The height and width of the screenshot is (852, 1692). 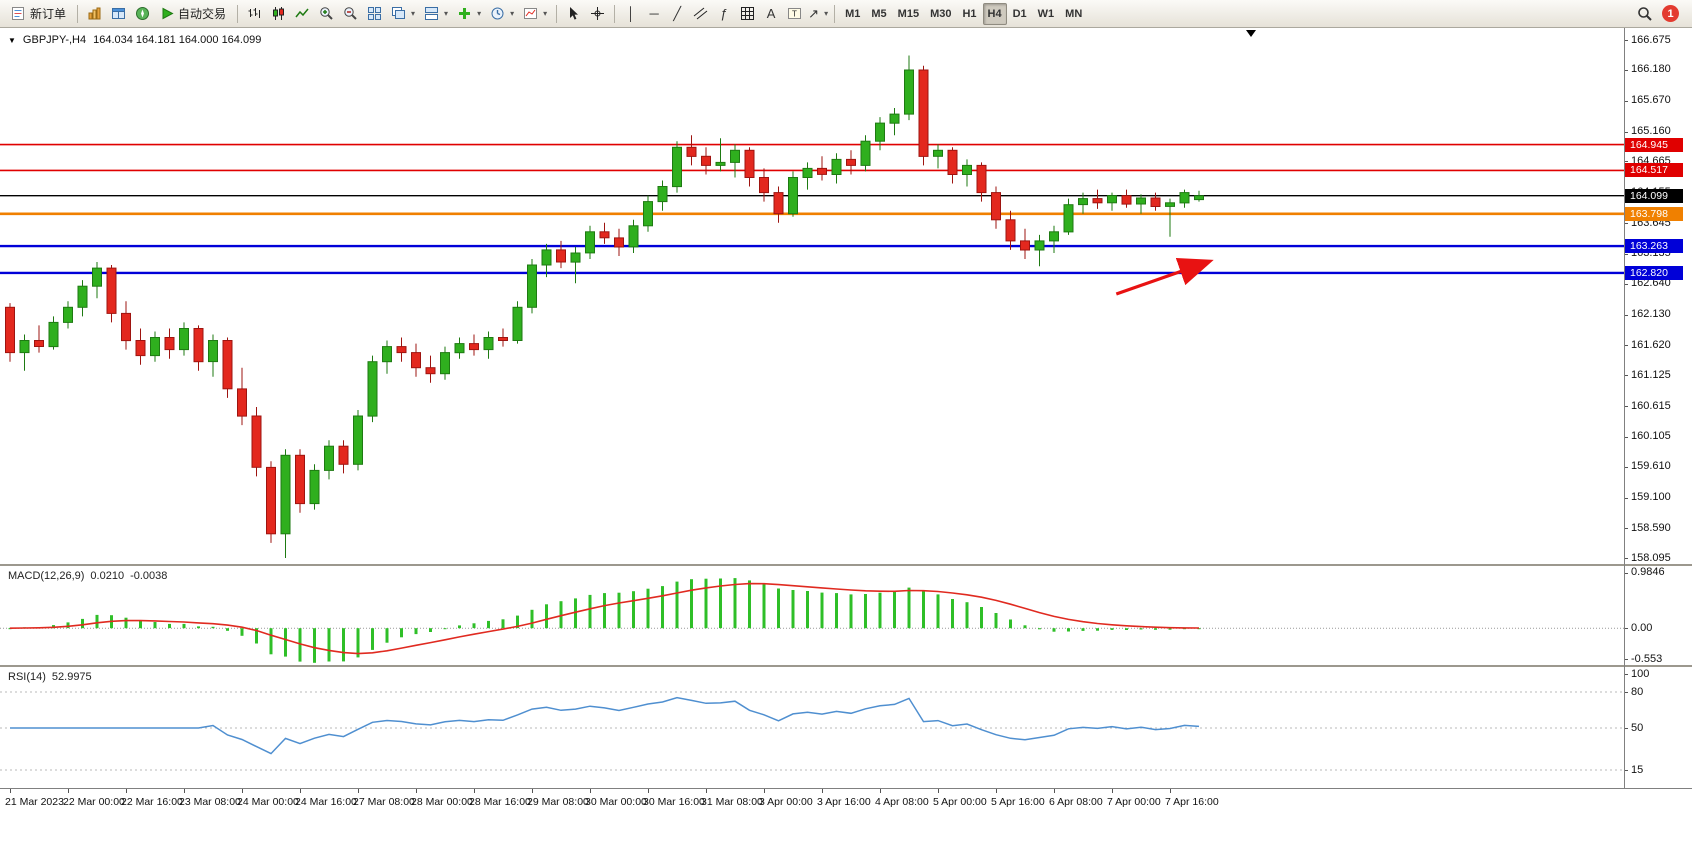 I want to click on add-indicator-plus-icon, so click(x=464, y=13).